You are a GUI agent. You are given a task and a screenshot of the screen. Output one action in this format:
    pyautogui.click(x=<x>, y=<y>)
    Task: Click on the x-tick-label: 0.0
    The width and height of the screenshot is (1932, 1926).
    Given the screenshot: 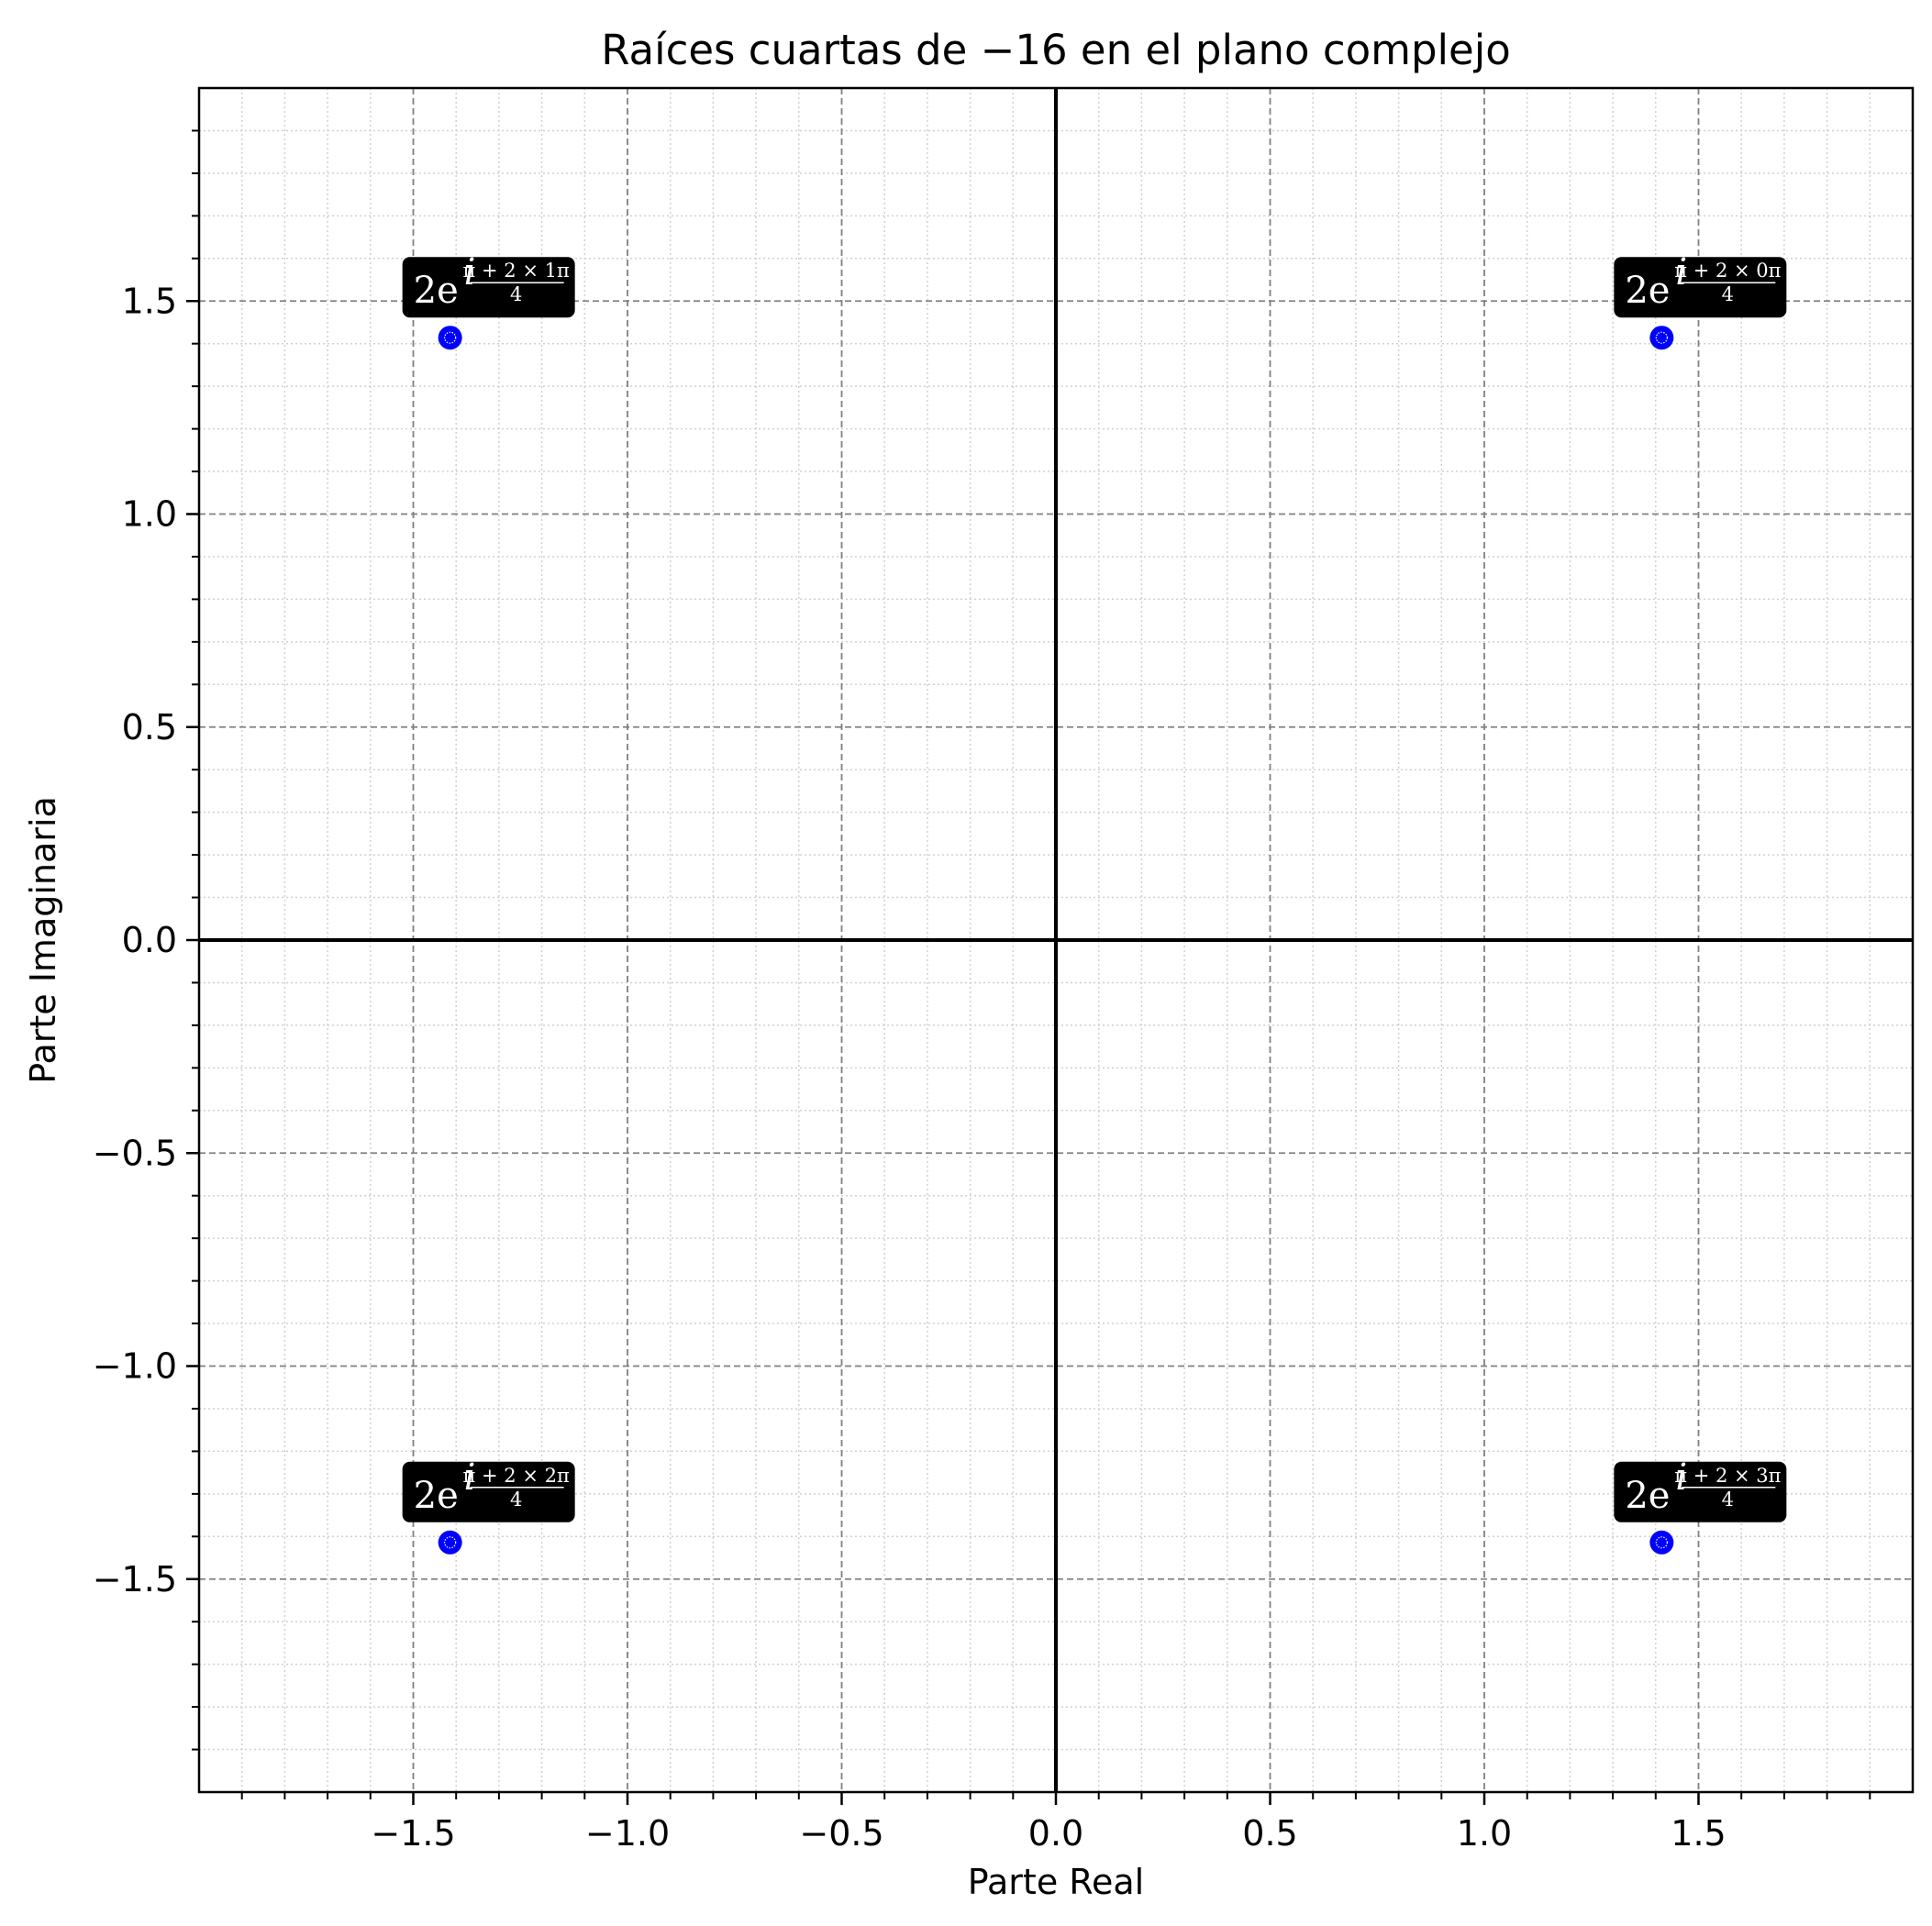 What is the action you would take?
    pyautogui.click(x=1055, y=1833)
    